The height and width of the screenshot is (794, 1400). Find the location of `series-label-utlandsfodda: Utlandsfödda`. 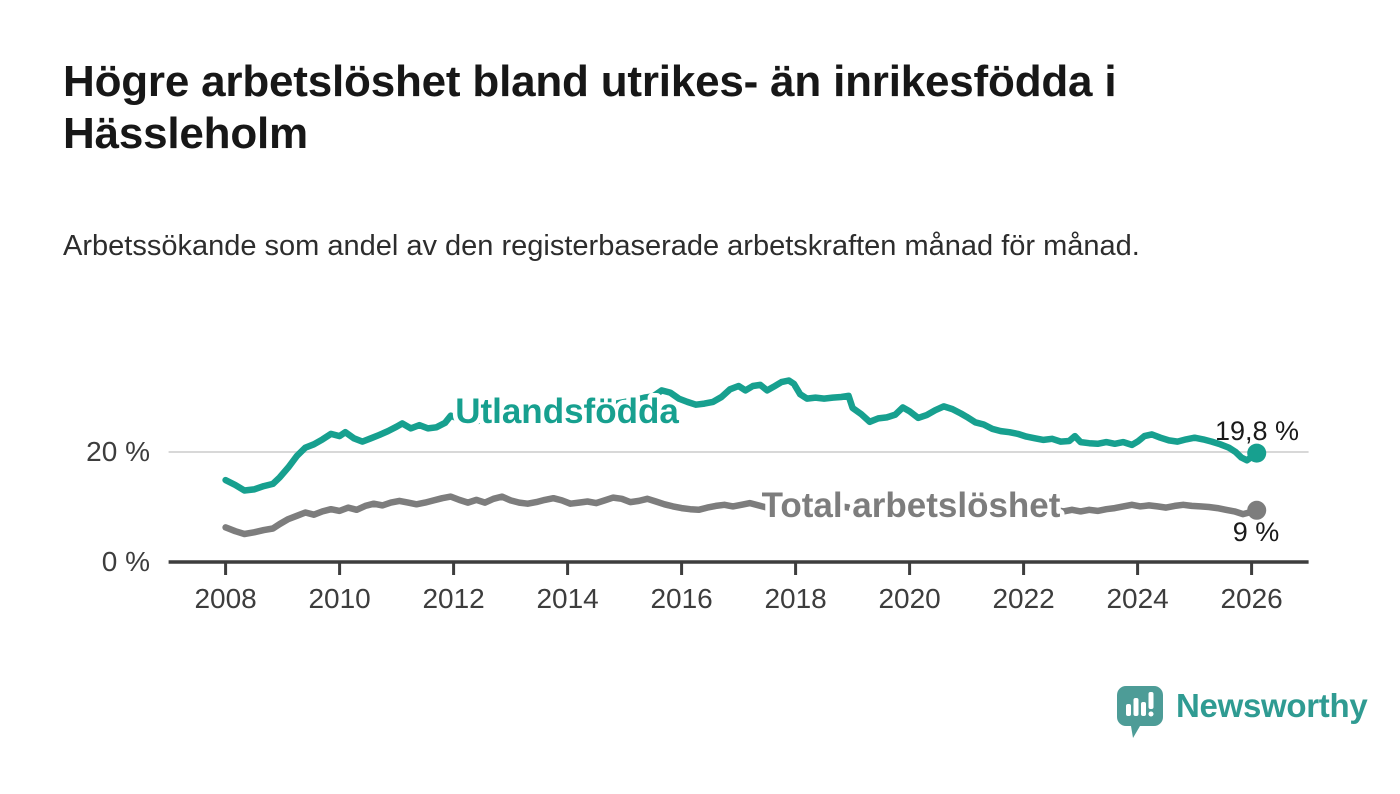

series-label-utlandsfodda: Utlandsfödda is located at coordinates (567, 411).